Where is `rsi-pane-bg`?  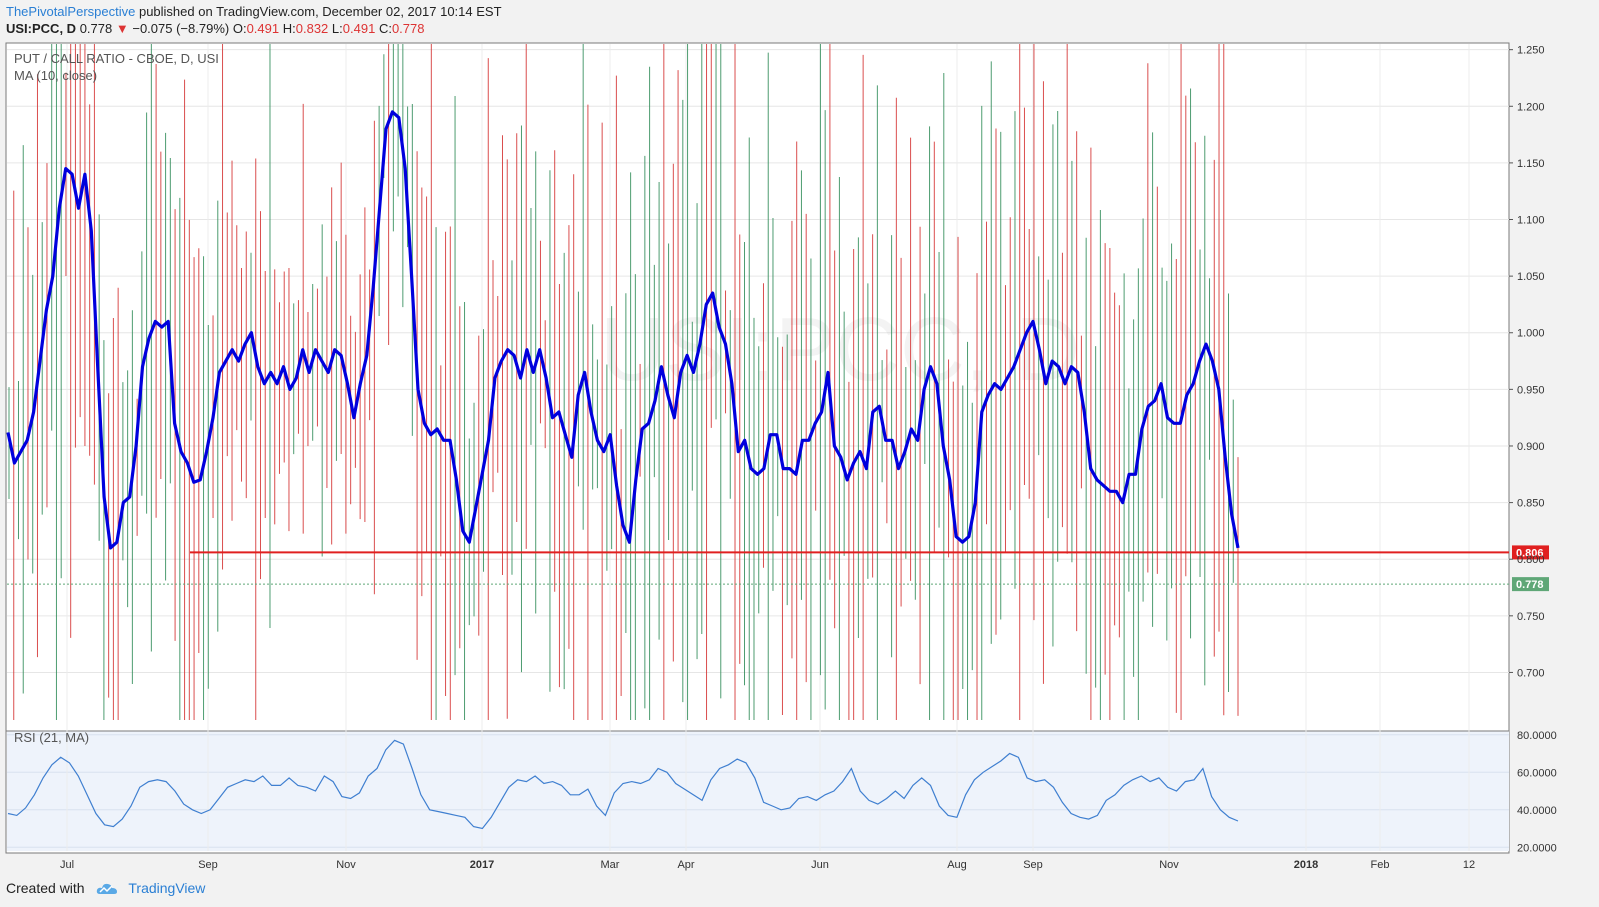
rsi-pane-bg is located at coordinates (758, 791).